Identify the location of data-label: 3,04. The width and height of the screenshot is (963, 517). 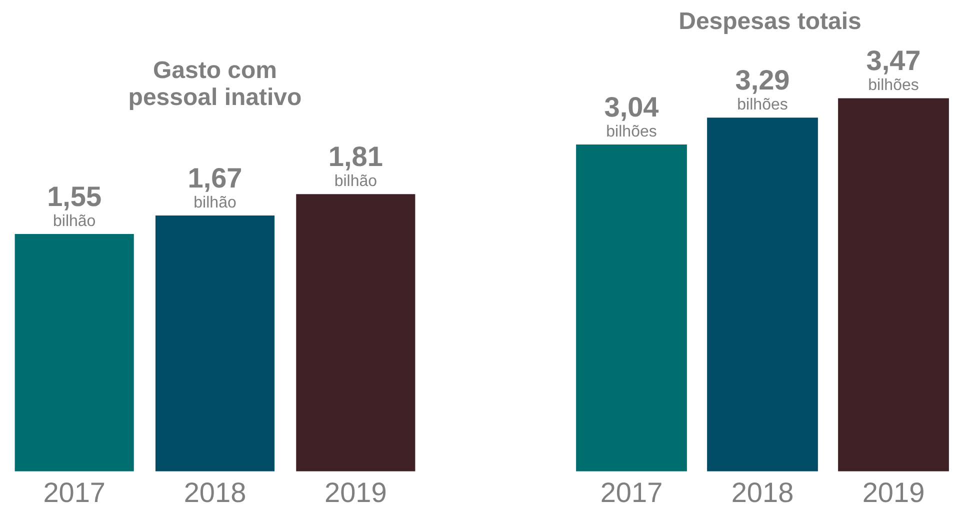
(632, 106).